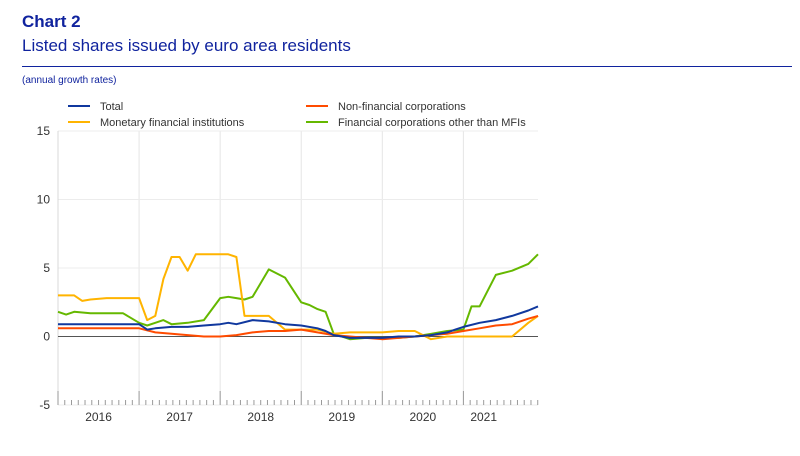 Image resolution: width=800 pixels, height=456 pixels. What do you see at coordinates (483, 417) in the screenshot?
I see `x-year-label: 2021` at bounding box center [483, 417].